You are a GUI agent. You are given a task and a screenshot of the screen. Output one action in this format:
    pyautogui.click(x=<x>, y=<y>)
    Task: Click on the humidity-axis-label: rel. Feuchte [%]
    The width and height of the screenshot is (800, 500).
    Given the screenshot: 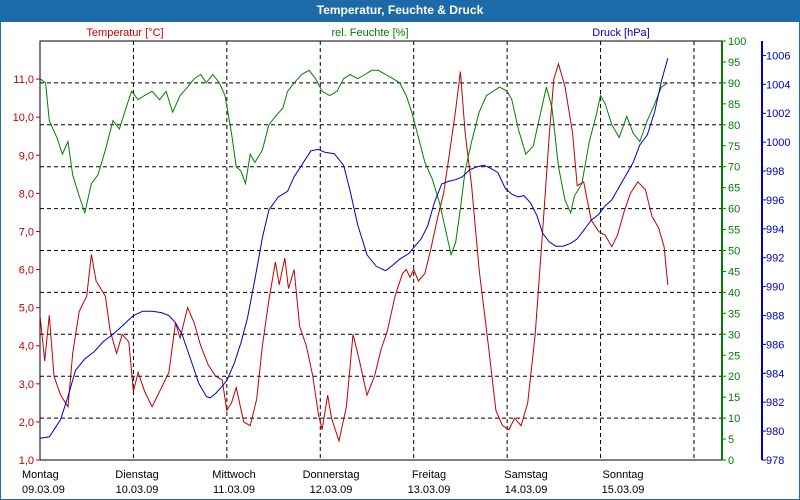 What is the action you would take?
    pyautogui.click(x=369, y=33)
    